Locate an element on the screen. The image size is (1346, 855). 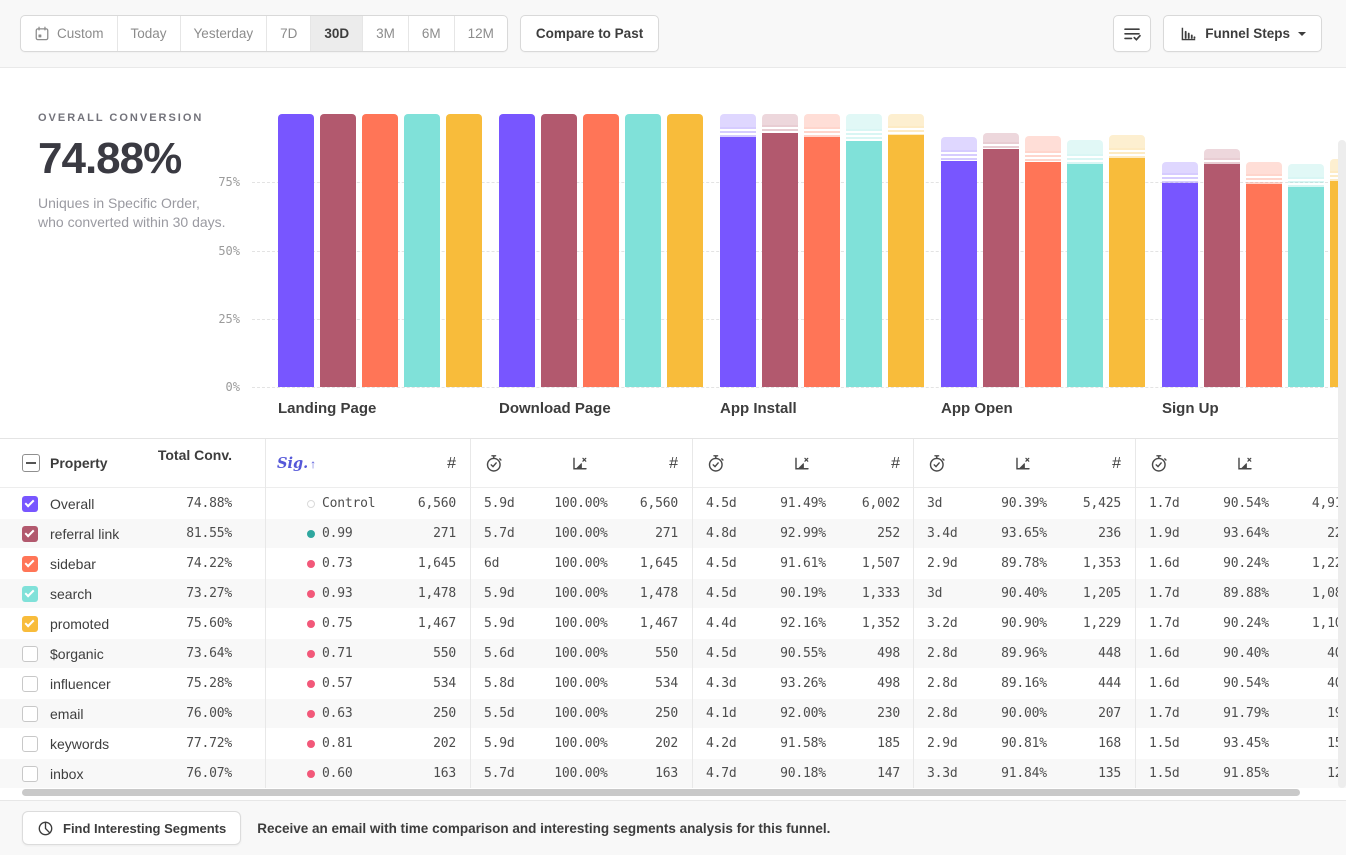
horizontal-scrollbar is located at coordinates (661, 792).